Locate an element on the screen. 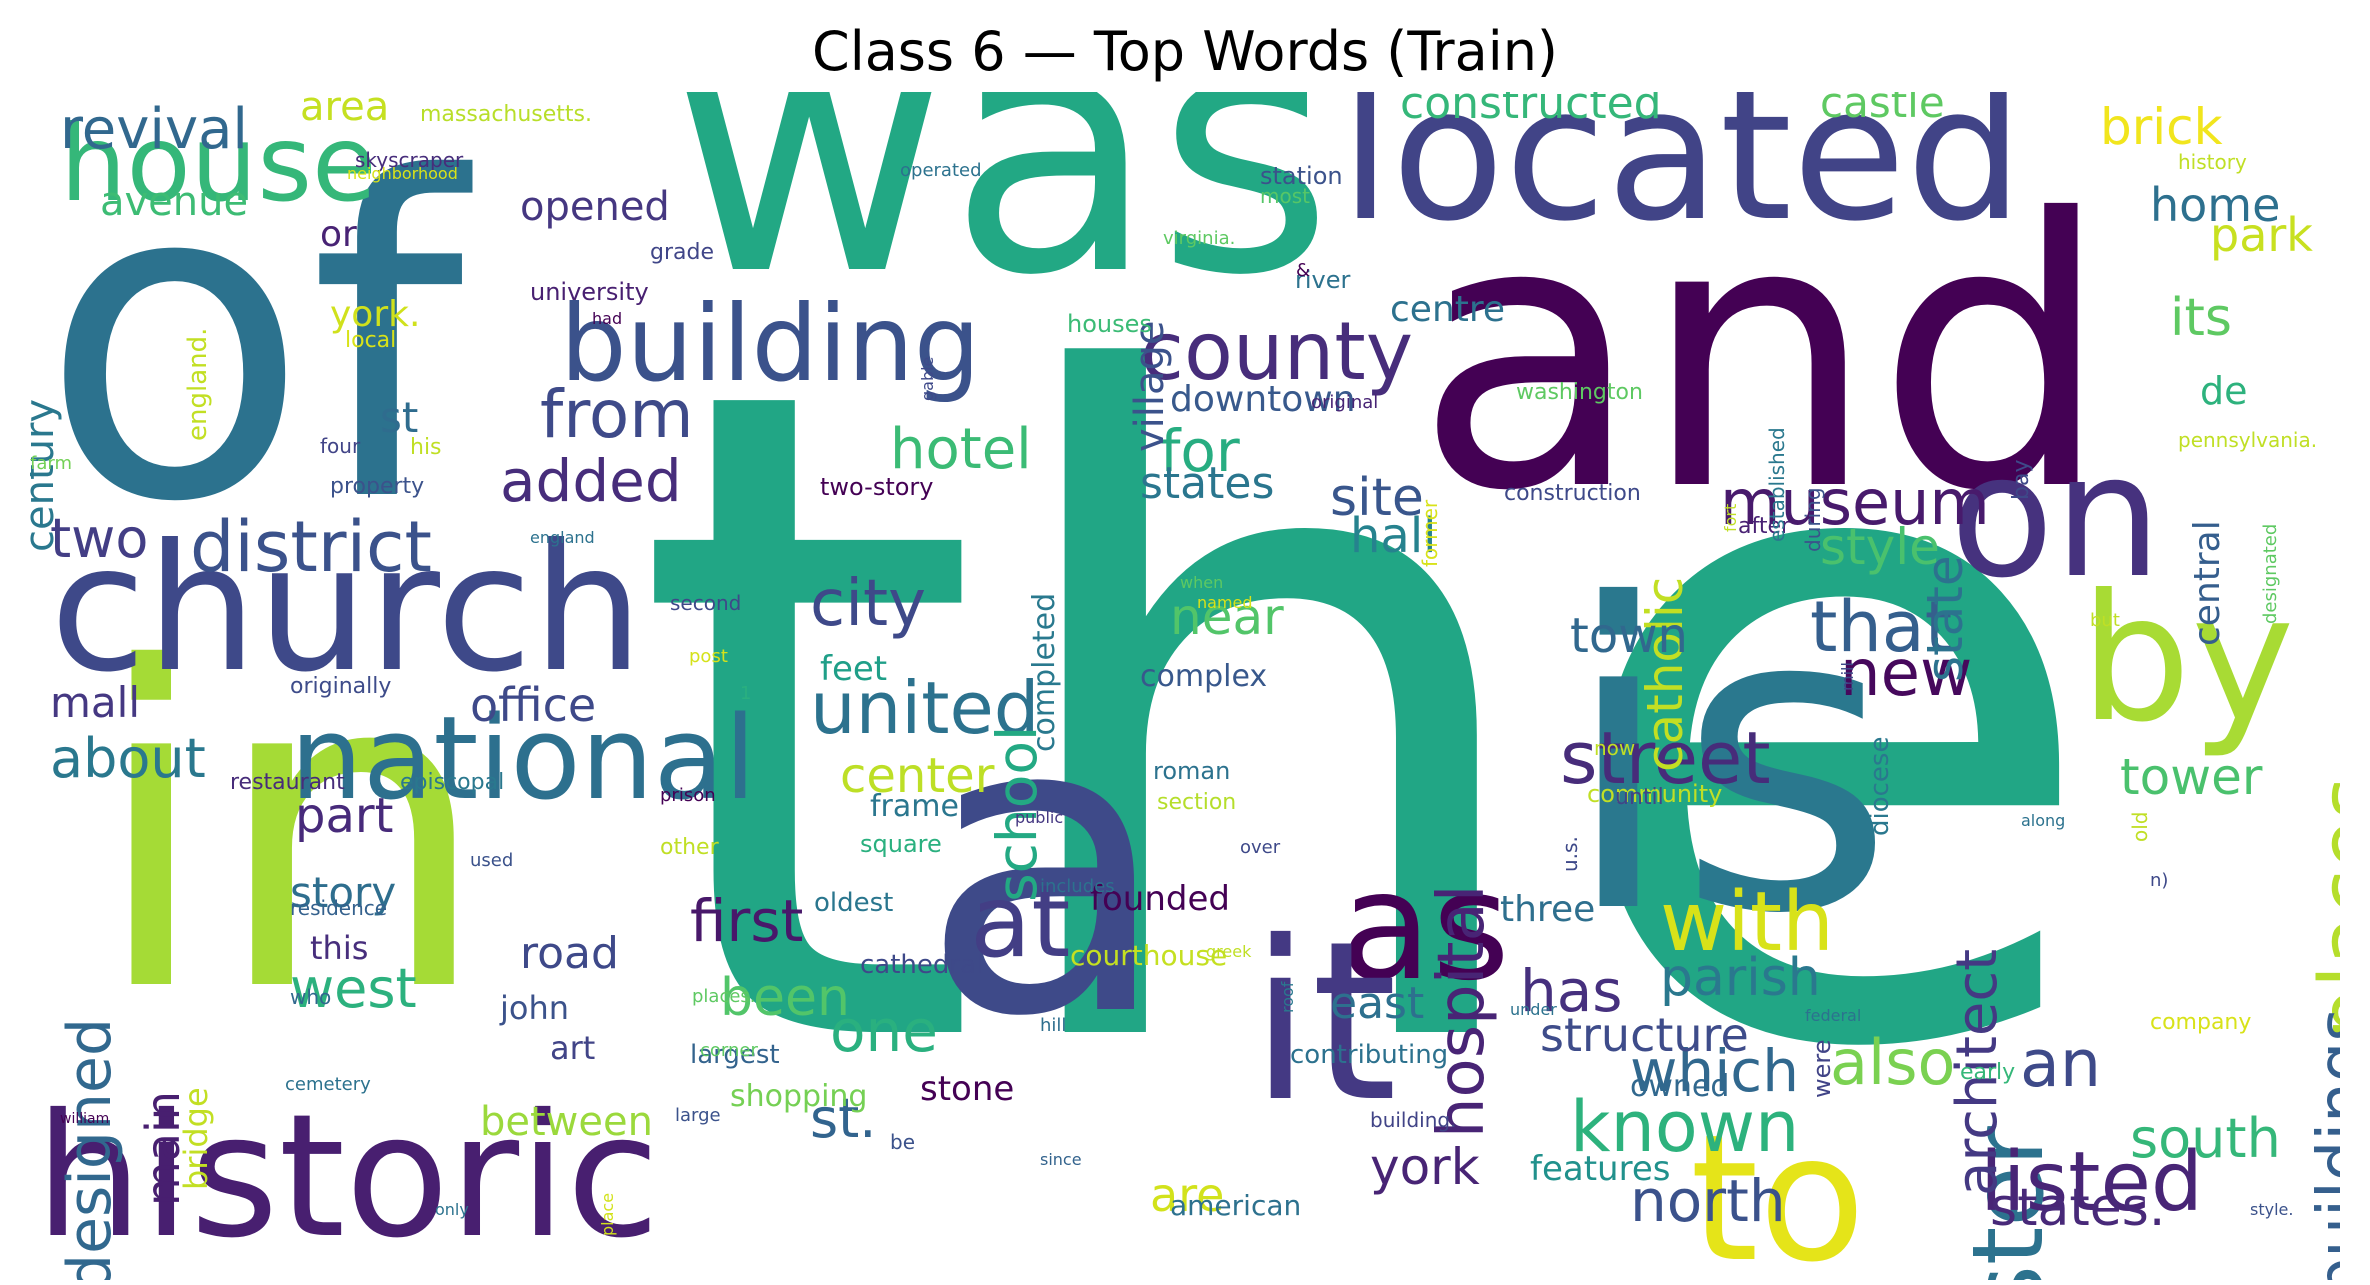  word-house: house is located at coordinates (218, 164).